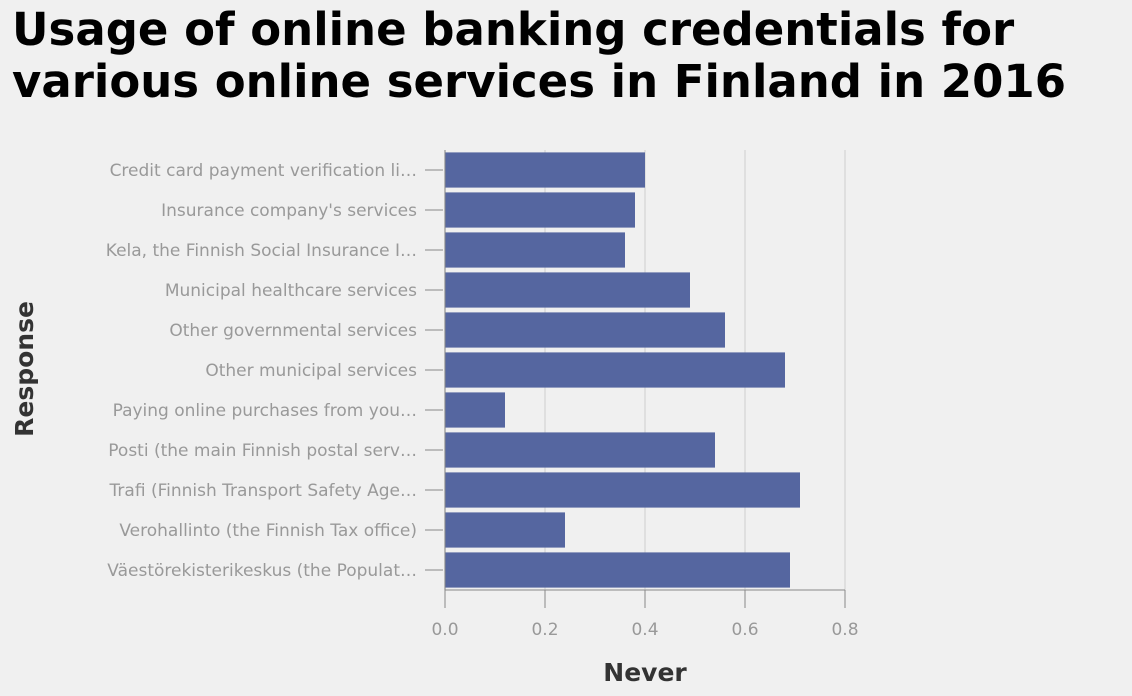  Describe the element at coordinates (291, 291) in the screenshot. I see `y-tick-label-3: Municipal healthcare services` at that location.